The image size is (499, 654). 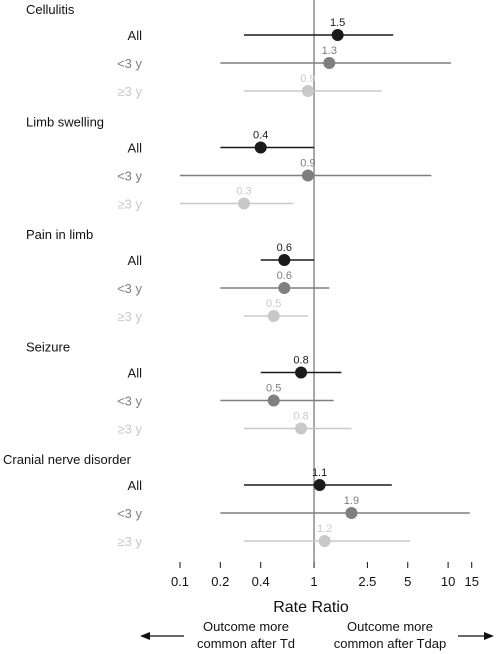 I want to click on group-title-pain-in-limb: Pain in limb, so click(x=59, y=234).